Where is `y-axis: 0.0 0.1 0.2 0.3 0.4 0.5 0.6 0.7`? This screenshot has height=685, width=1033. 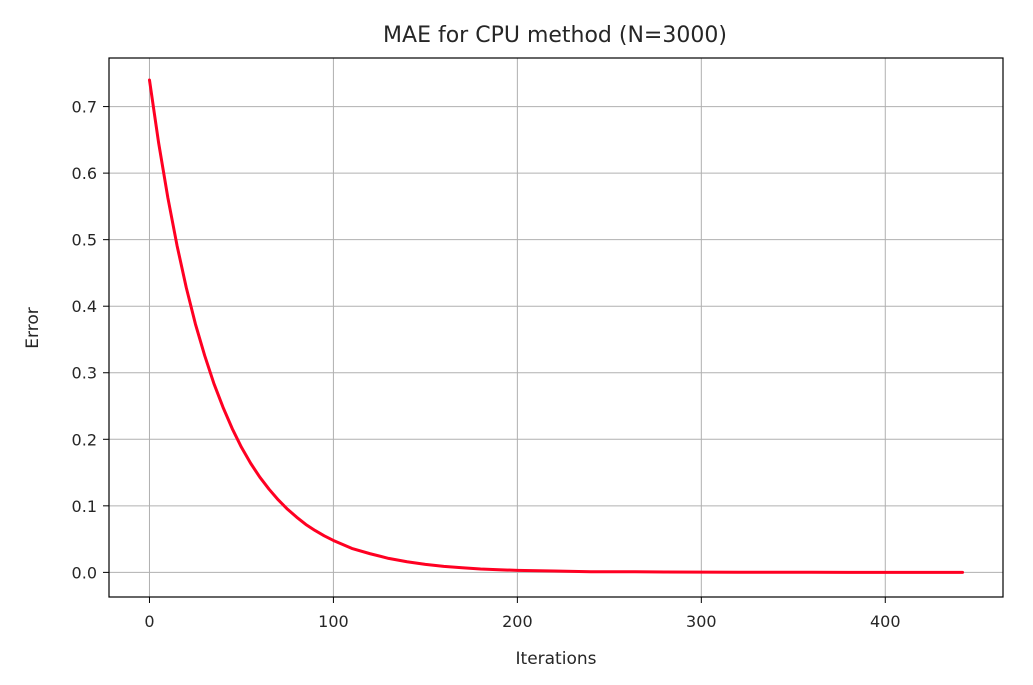 y-axis: 0.0 0.1 0.2 0.3 0.4 0.5 0.6 0.7 is located at coordinates (90, 340).